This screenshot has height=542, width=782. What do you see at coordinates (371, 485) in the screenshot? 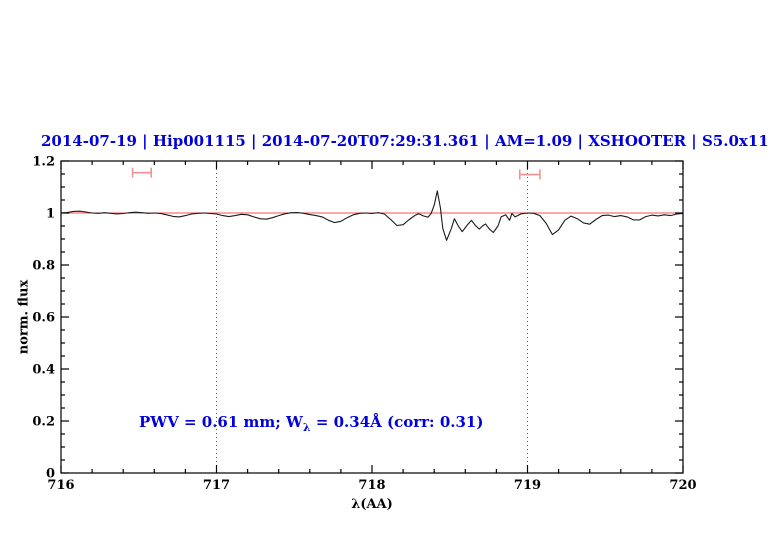
I see `x-tick-label: 718` at bounding box center [371, 485].